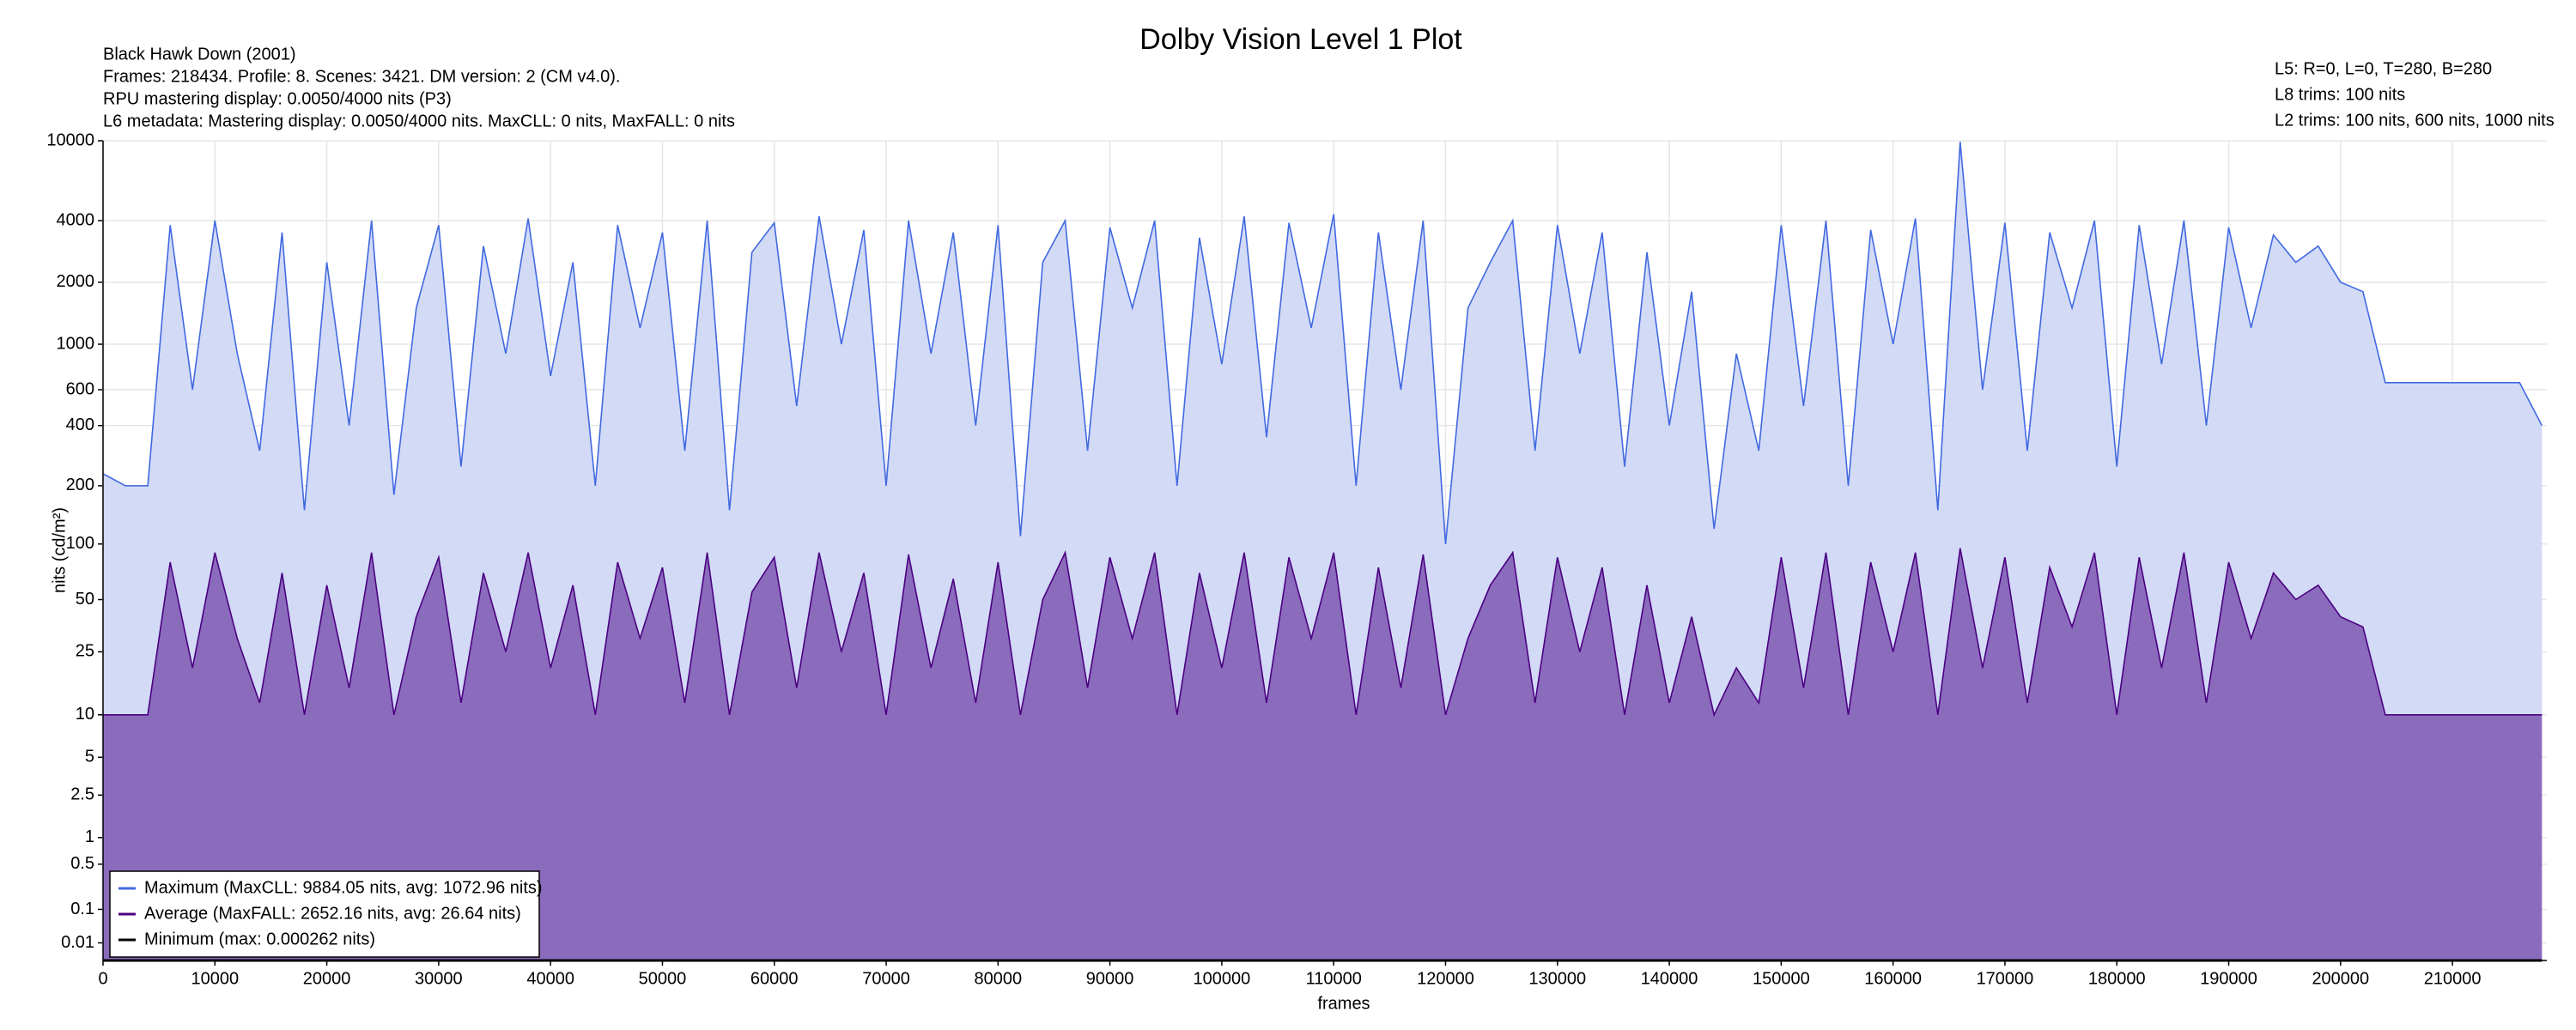  What do you see at coordinates (2383, 68) in the screenshot?
I see `header-trims: L5: R=0, L=0, T=280, B=280` at bounding box center [2383, 68].